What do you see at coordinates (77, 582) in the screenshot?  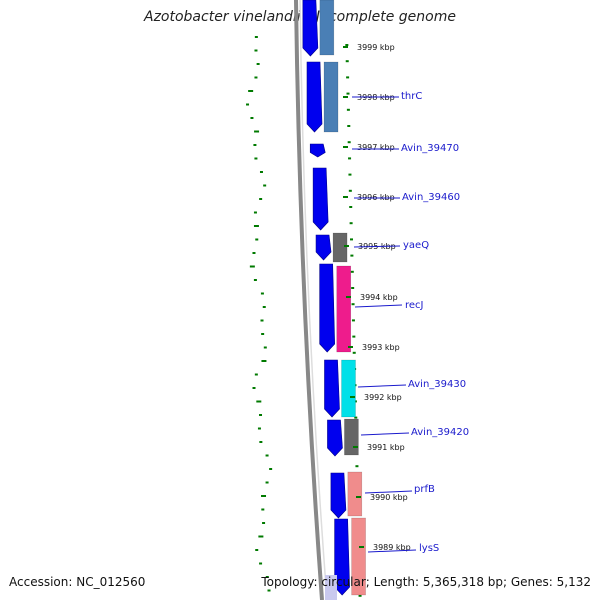 I see `accession-text: Accession: NC_012560` at bounding box center [77, 582].